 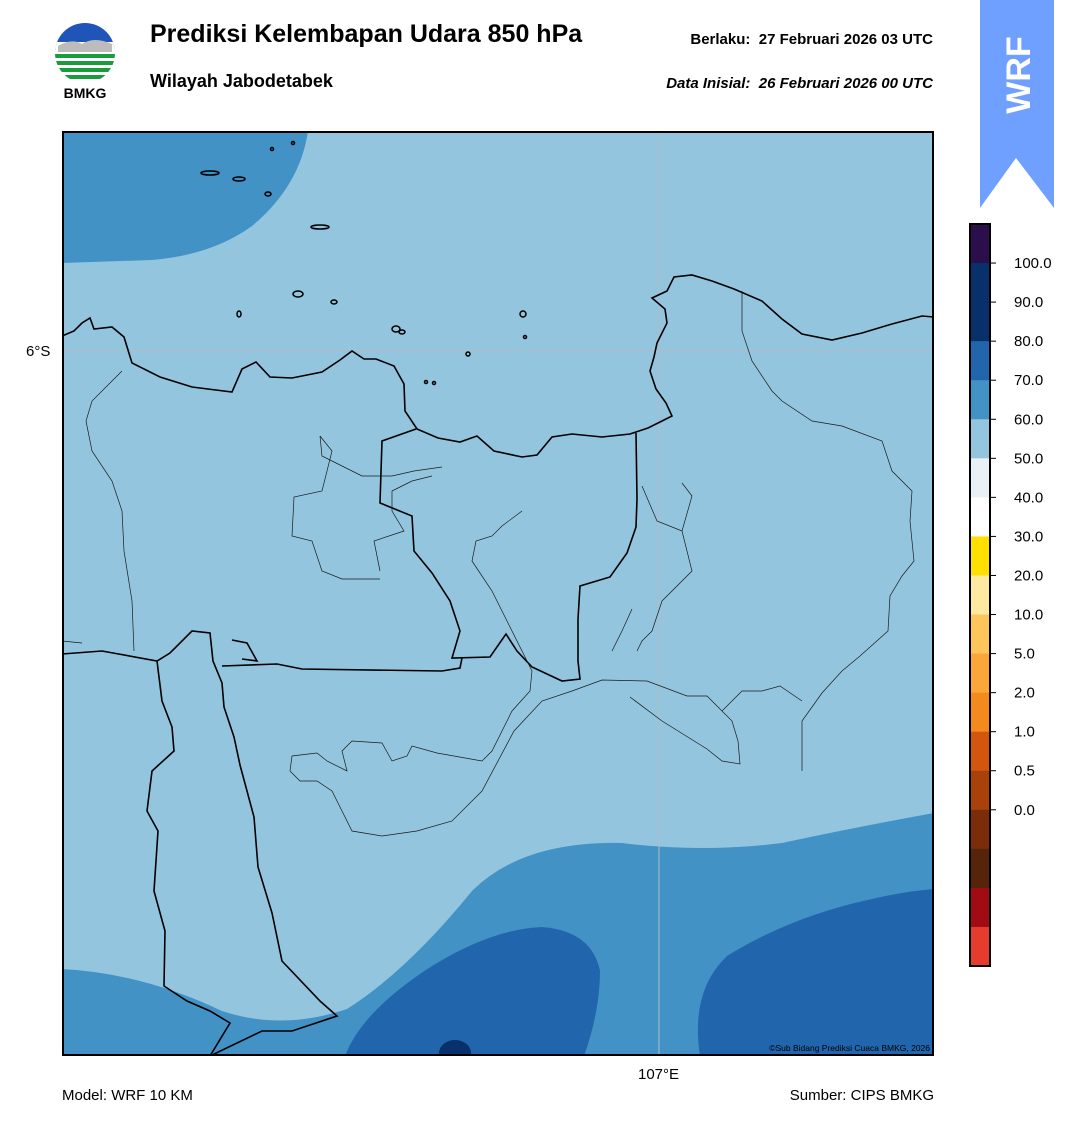 What do you see at coordinates (1024, 654) in the screenshot?
I see `colorbar-label: 5.0` at bounding box center [1024, 654].